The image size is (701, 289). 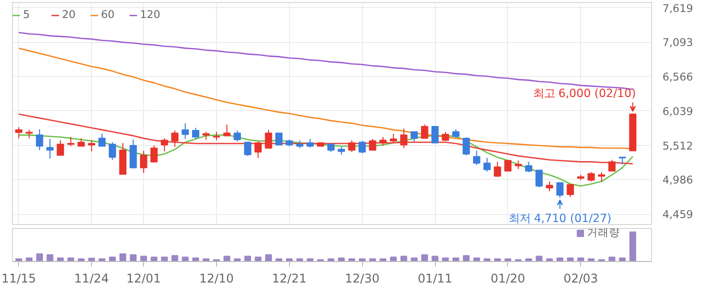 What do you see at coordinates (678, 215) in the screenshot?
I see `y-tick-label: 4,459` at bounding box center [678, 215].